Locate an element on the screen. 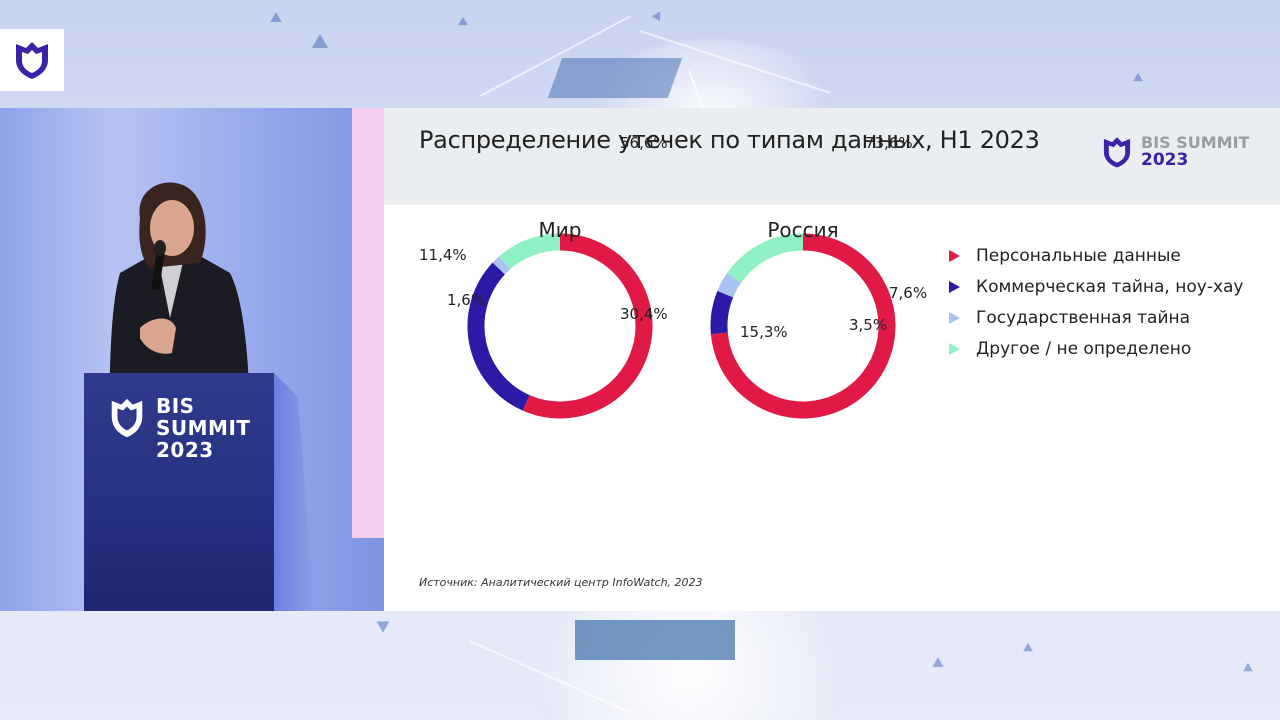 This screenshot has width=1280, height=720. podium-logo: BIS SUMMIT 2023 is located at coordinates (178, 428).